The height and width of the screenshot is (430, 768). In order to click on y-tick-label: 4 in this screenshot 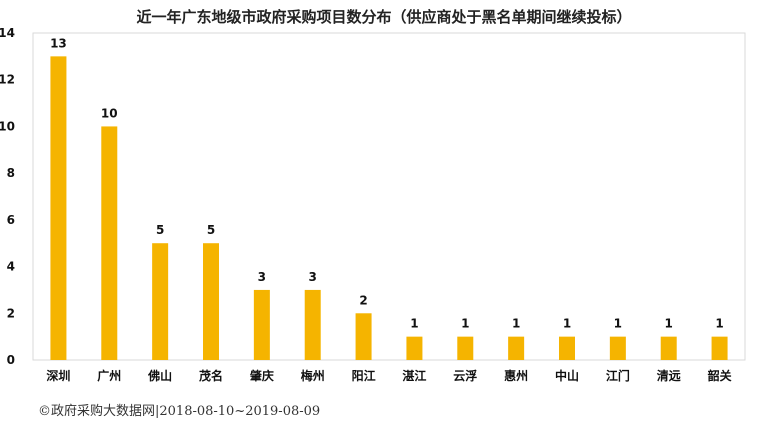, I will do `click(11, 267)`.